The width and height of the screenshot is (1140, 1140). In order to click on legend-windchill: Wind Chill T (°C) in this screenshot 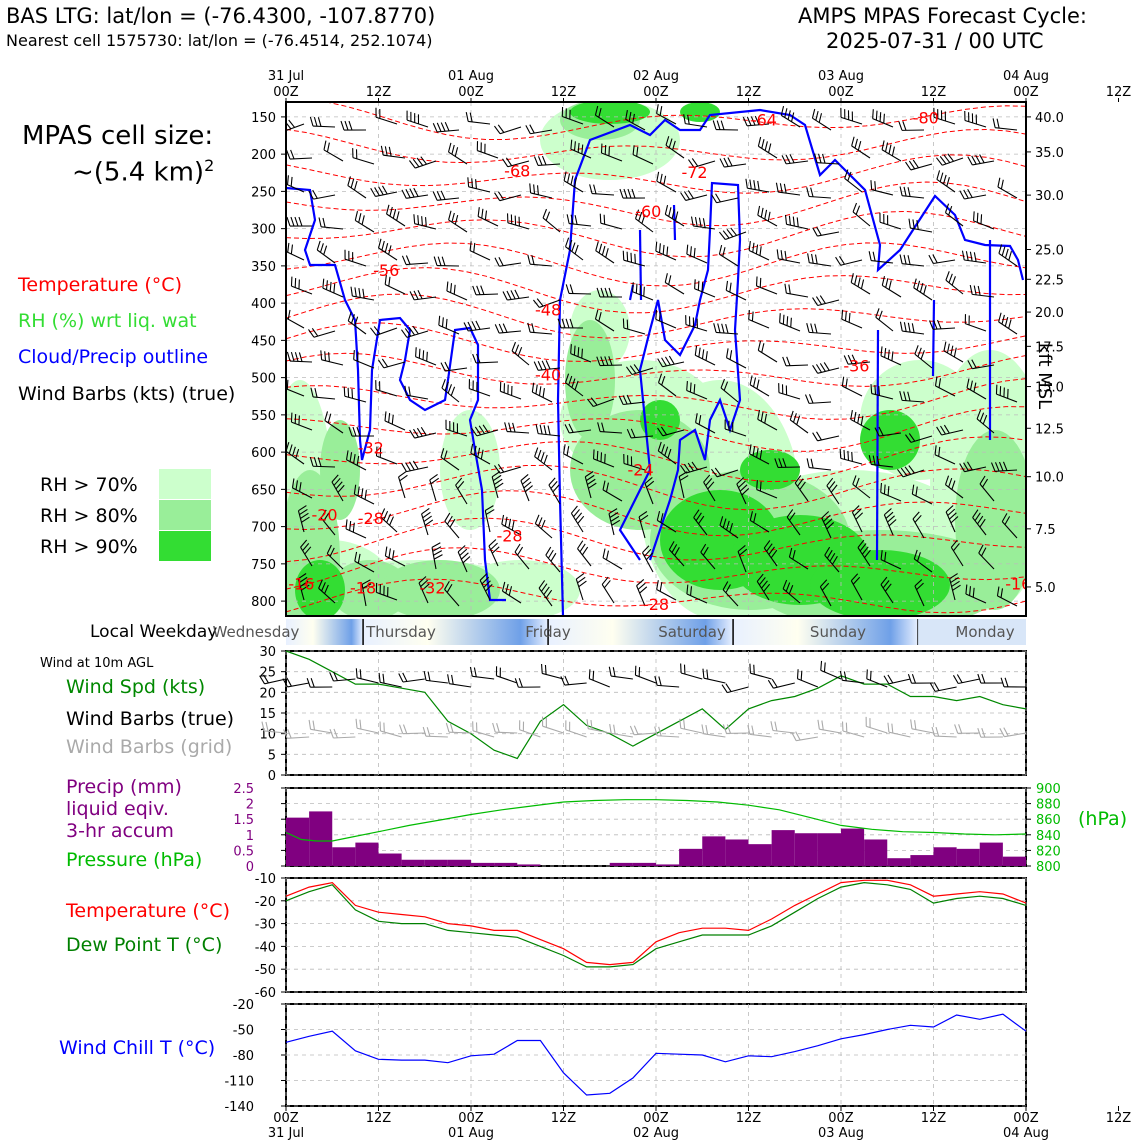, I will do `click(137, 1048)`.